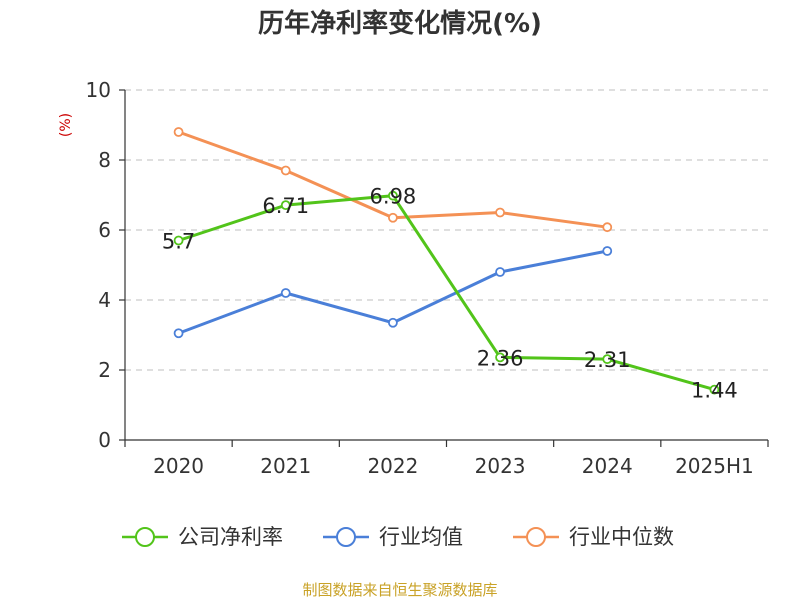 This screenshot has width=800, height=600. What do you see at coordinates (285, 466) in the screenshot?
I see `x-tick-label: 2021` at bounding box center [285, 466].